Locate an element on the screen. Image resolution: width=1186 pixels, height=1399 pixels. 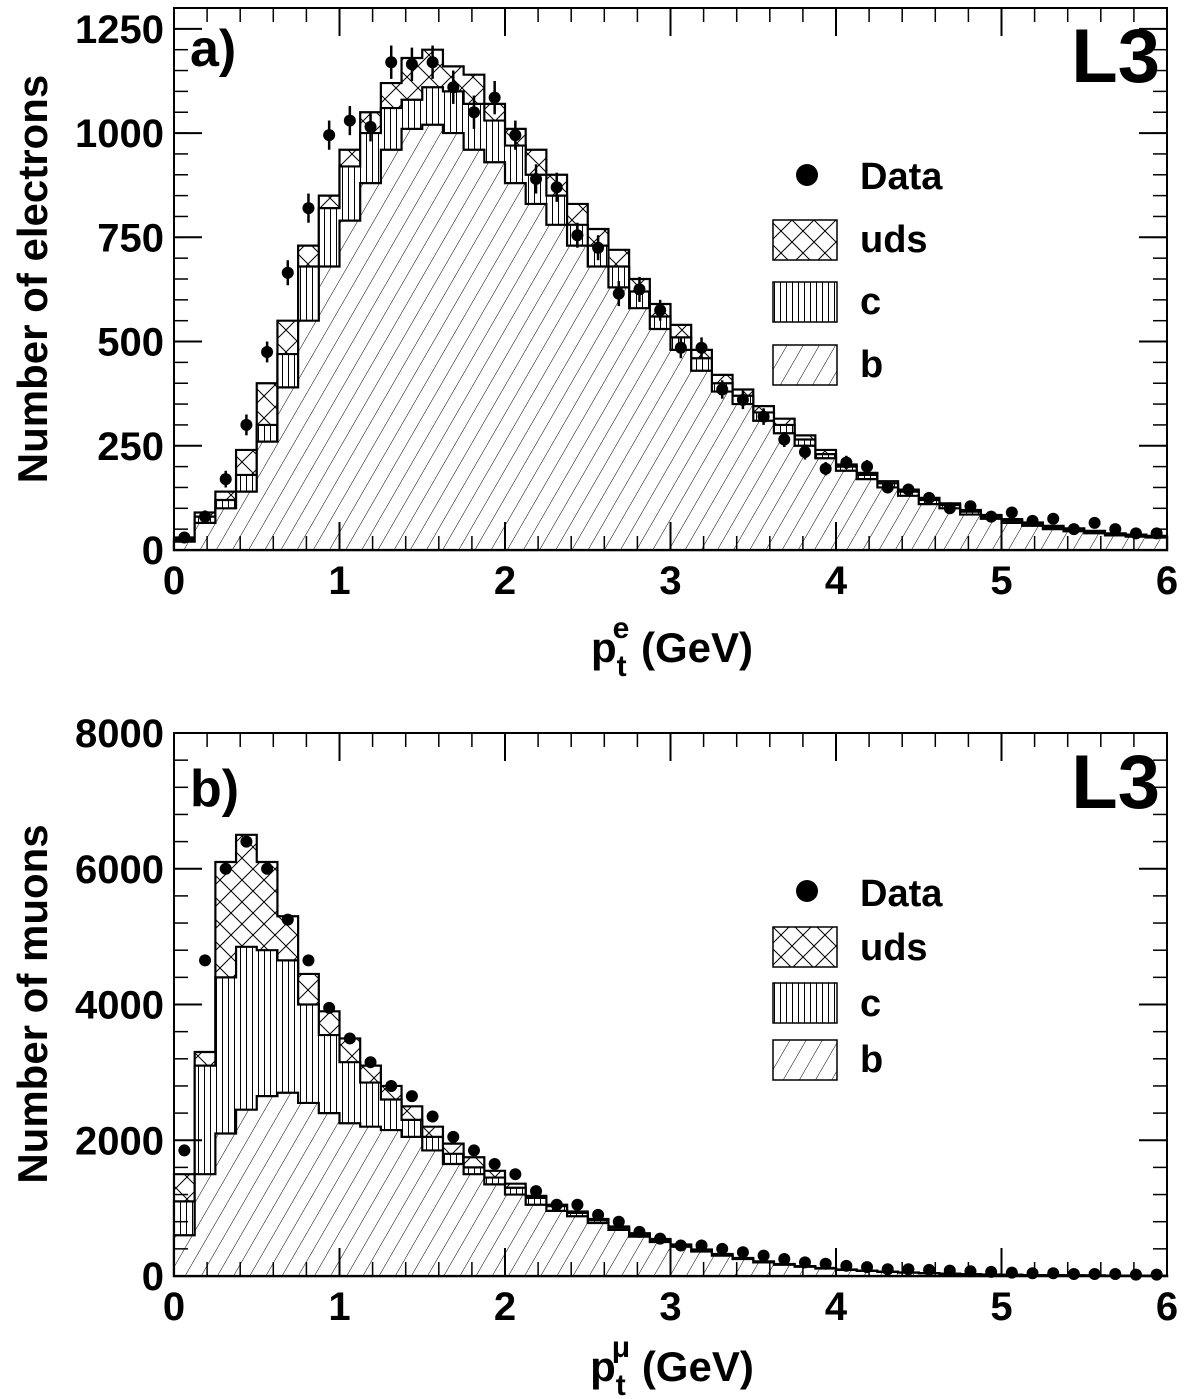
y-tick-label: 500 is located at coordinates (130, 343).